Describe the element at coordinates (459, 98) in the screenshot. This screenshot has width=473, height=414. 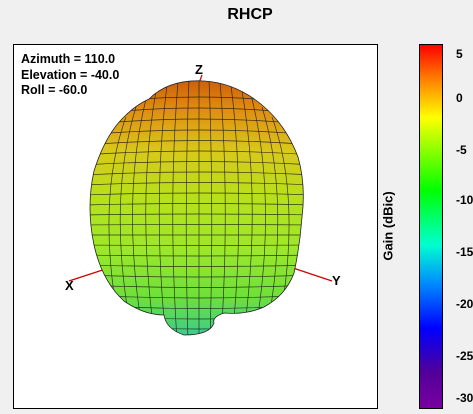
I see `colorbar-tick: 0` at that location.